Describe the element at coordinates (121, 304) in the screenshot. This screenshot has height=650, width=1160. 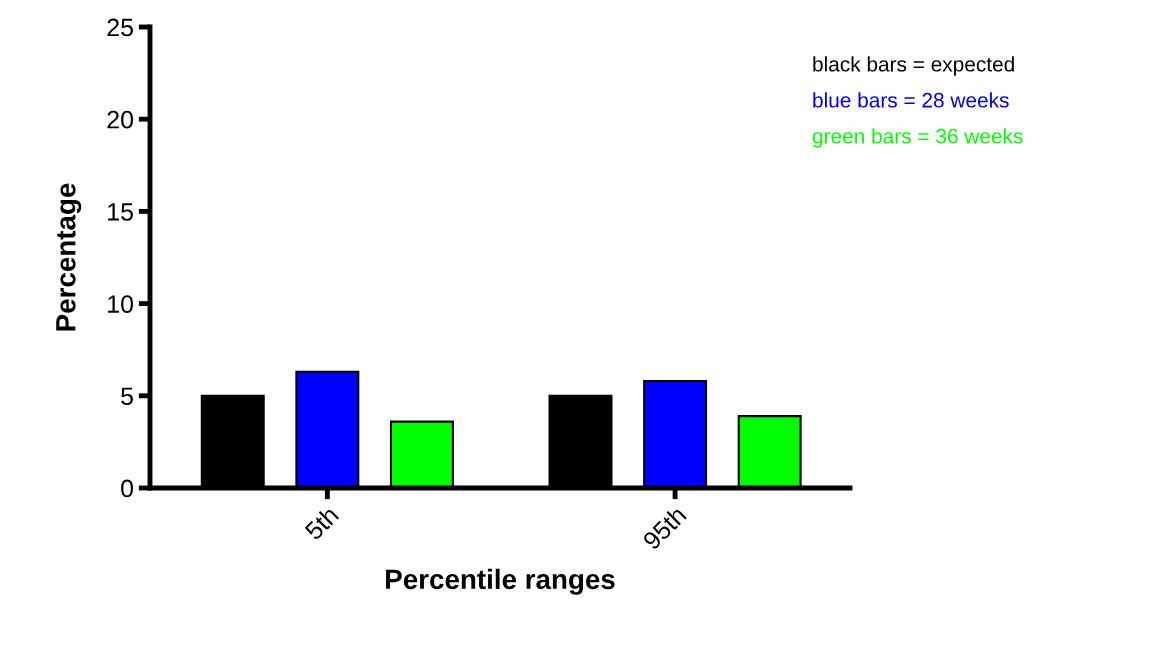
I see `y-tick-label: 10` at that location.